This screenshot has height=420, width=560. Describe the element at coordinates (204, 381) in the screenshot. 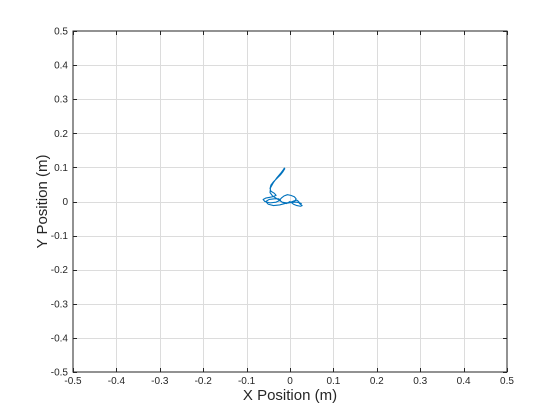

I see `x-tick-label: -0.2` at that location.